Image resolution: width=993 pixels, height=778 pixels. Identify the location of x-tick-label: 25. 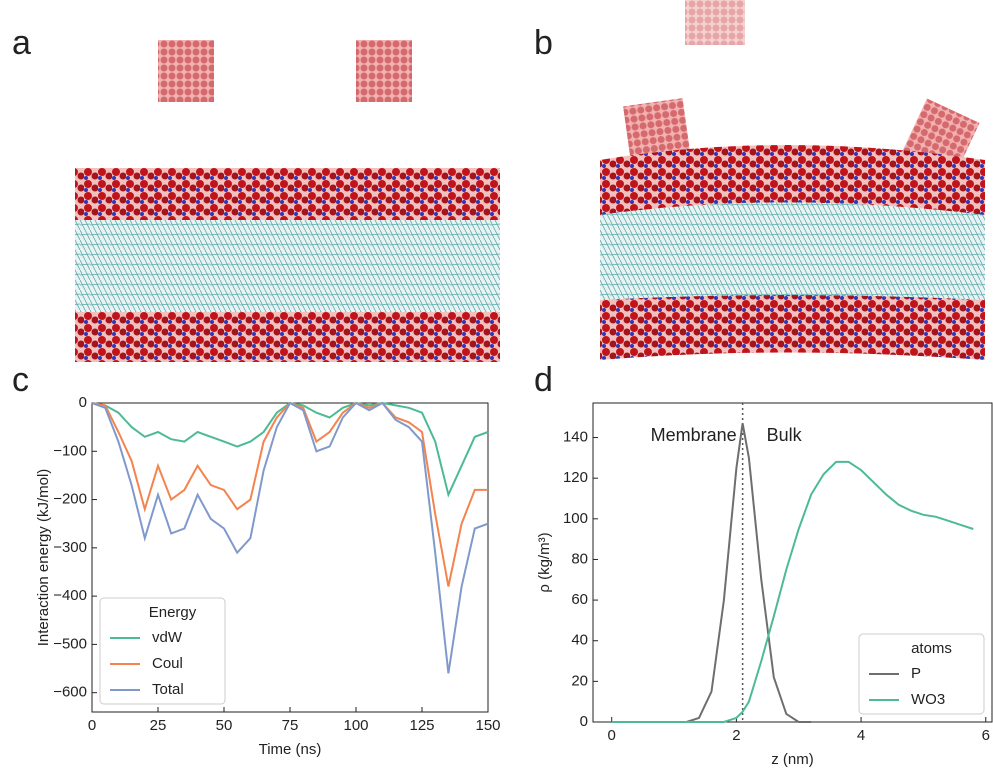
(158, 725).